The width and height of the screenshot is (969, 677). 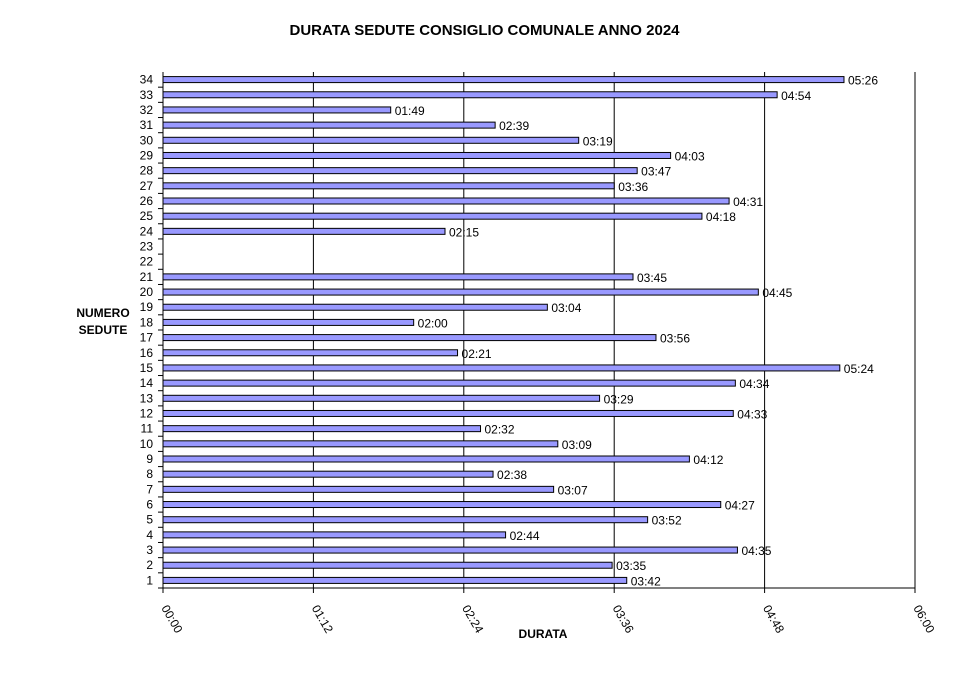 What do you see at coordinates (149, 520) in the screenshot?
I see `y-tick-label: 5` at bounding box center [149, 520].